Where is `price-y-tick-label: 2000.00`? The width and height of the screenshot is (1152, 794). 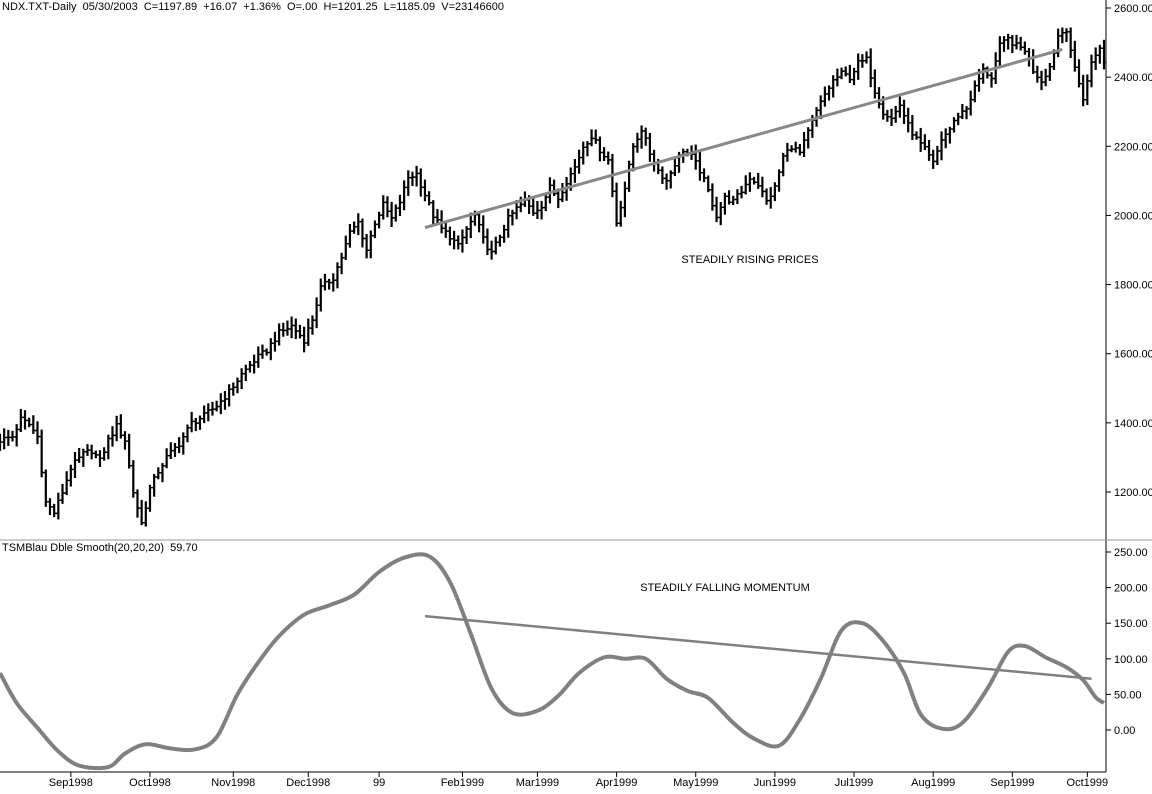 price-y-tick-label: 2000.00 is located at coordinates (1133, 216).